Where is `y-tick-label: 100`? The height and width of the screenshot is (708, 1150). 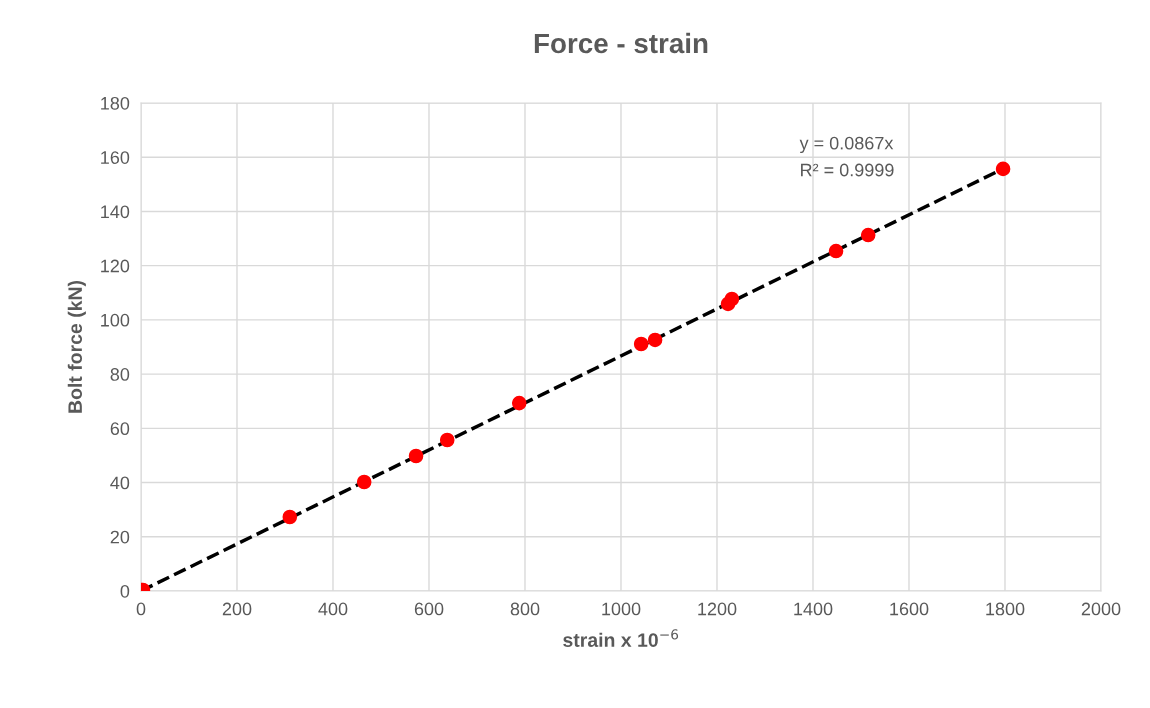
y-tick-label: 100 is located at coordinates (115, 320).